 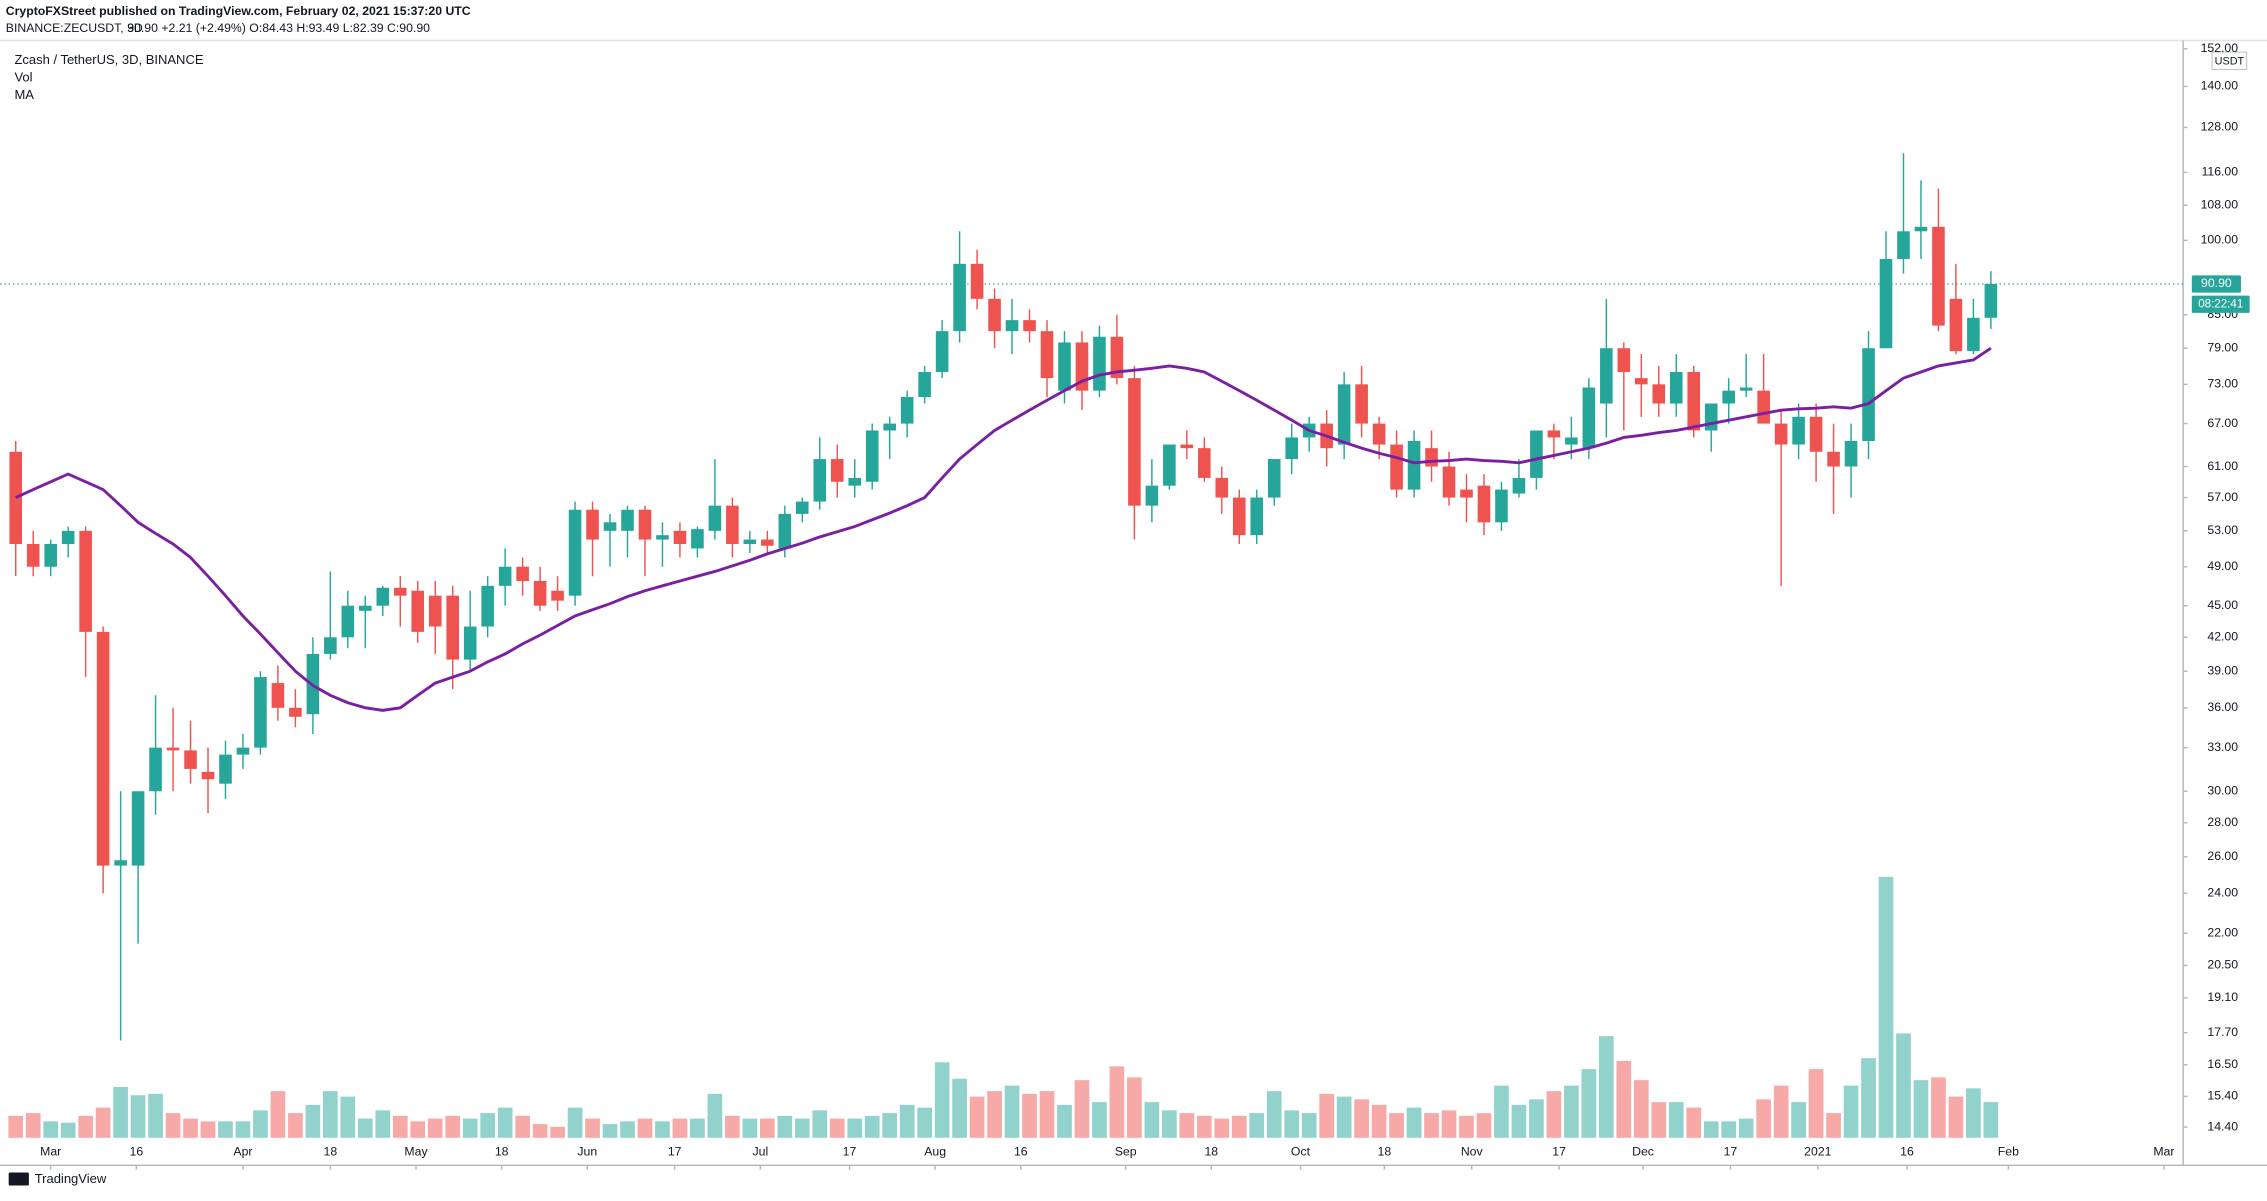 I want to click on y-tick-label: 22.00, so click(x=2222, y=932).